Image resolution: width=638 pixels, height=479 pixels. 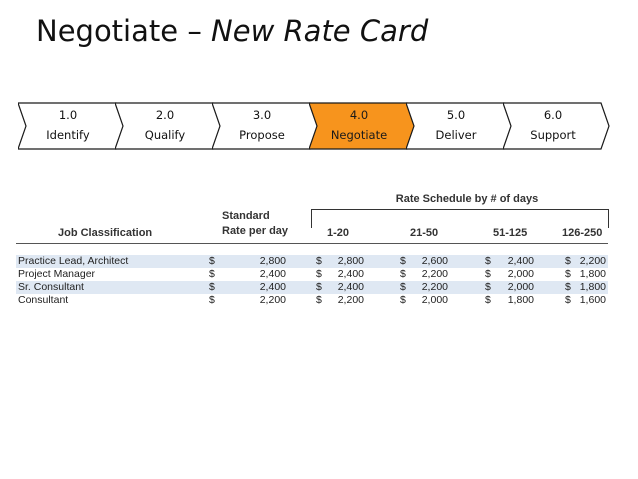 I want to click on process-step-label: Propose, so click(x=262, y=135).